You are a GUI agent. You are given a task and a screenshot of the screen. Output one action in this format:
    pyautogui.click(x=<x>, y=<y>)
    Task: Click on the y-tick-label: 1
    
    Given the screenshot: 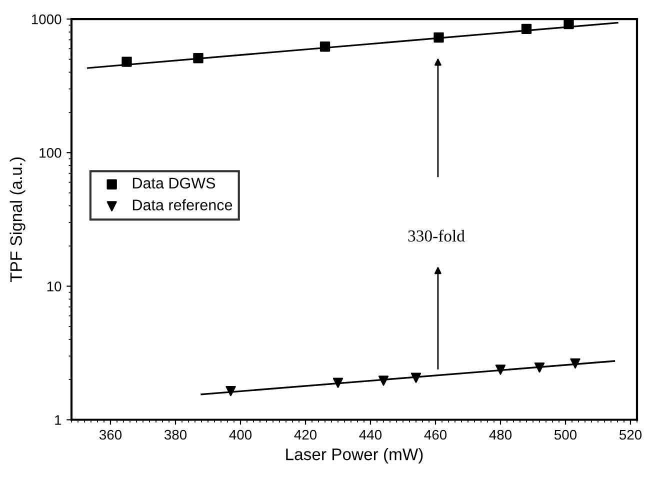 What is the action you would take?
    pyautogui.click(x=58, y=420)
    